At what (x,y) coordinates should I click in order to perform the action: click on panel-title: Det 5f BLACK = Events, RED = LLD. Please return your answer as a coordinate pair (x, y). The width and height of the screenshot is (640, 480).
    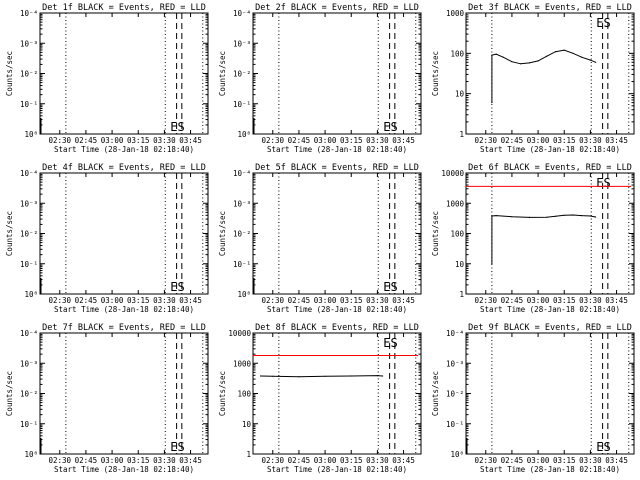
    Looking at the image, I should click on (337, 168).